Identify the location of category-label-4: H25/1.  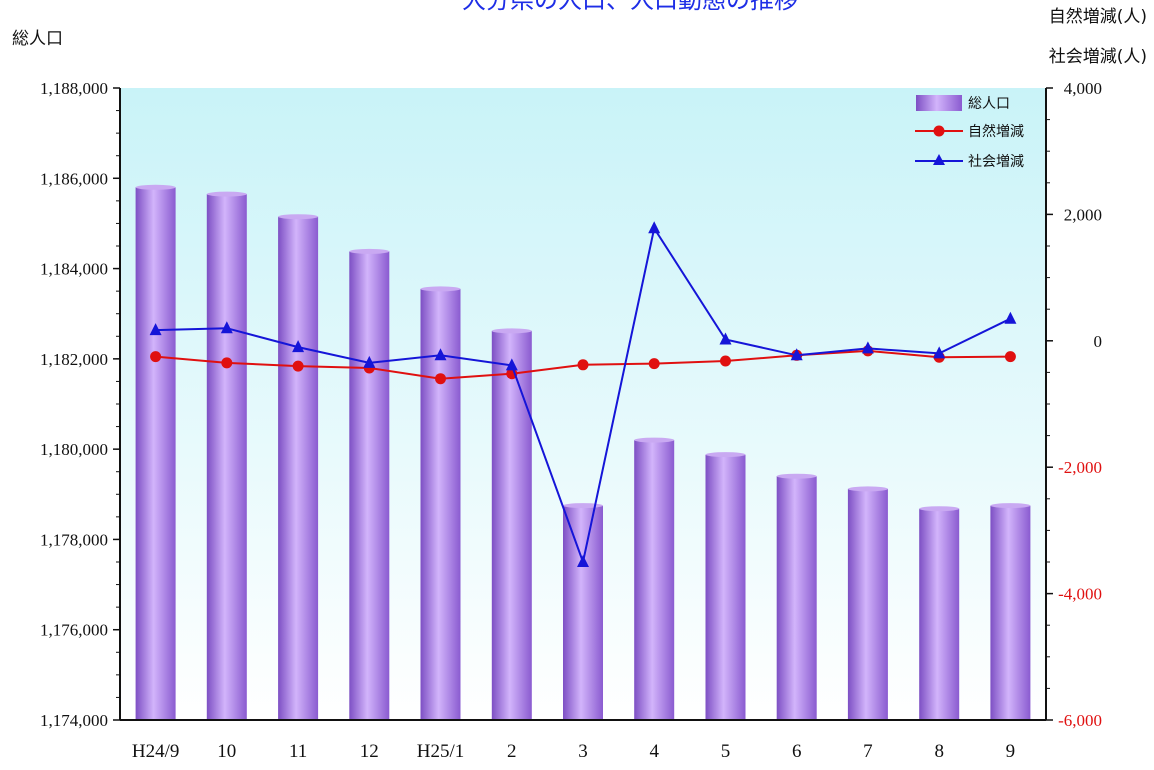
(441, 751).